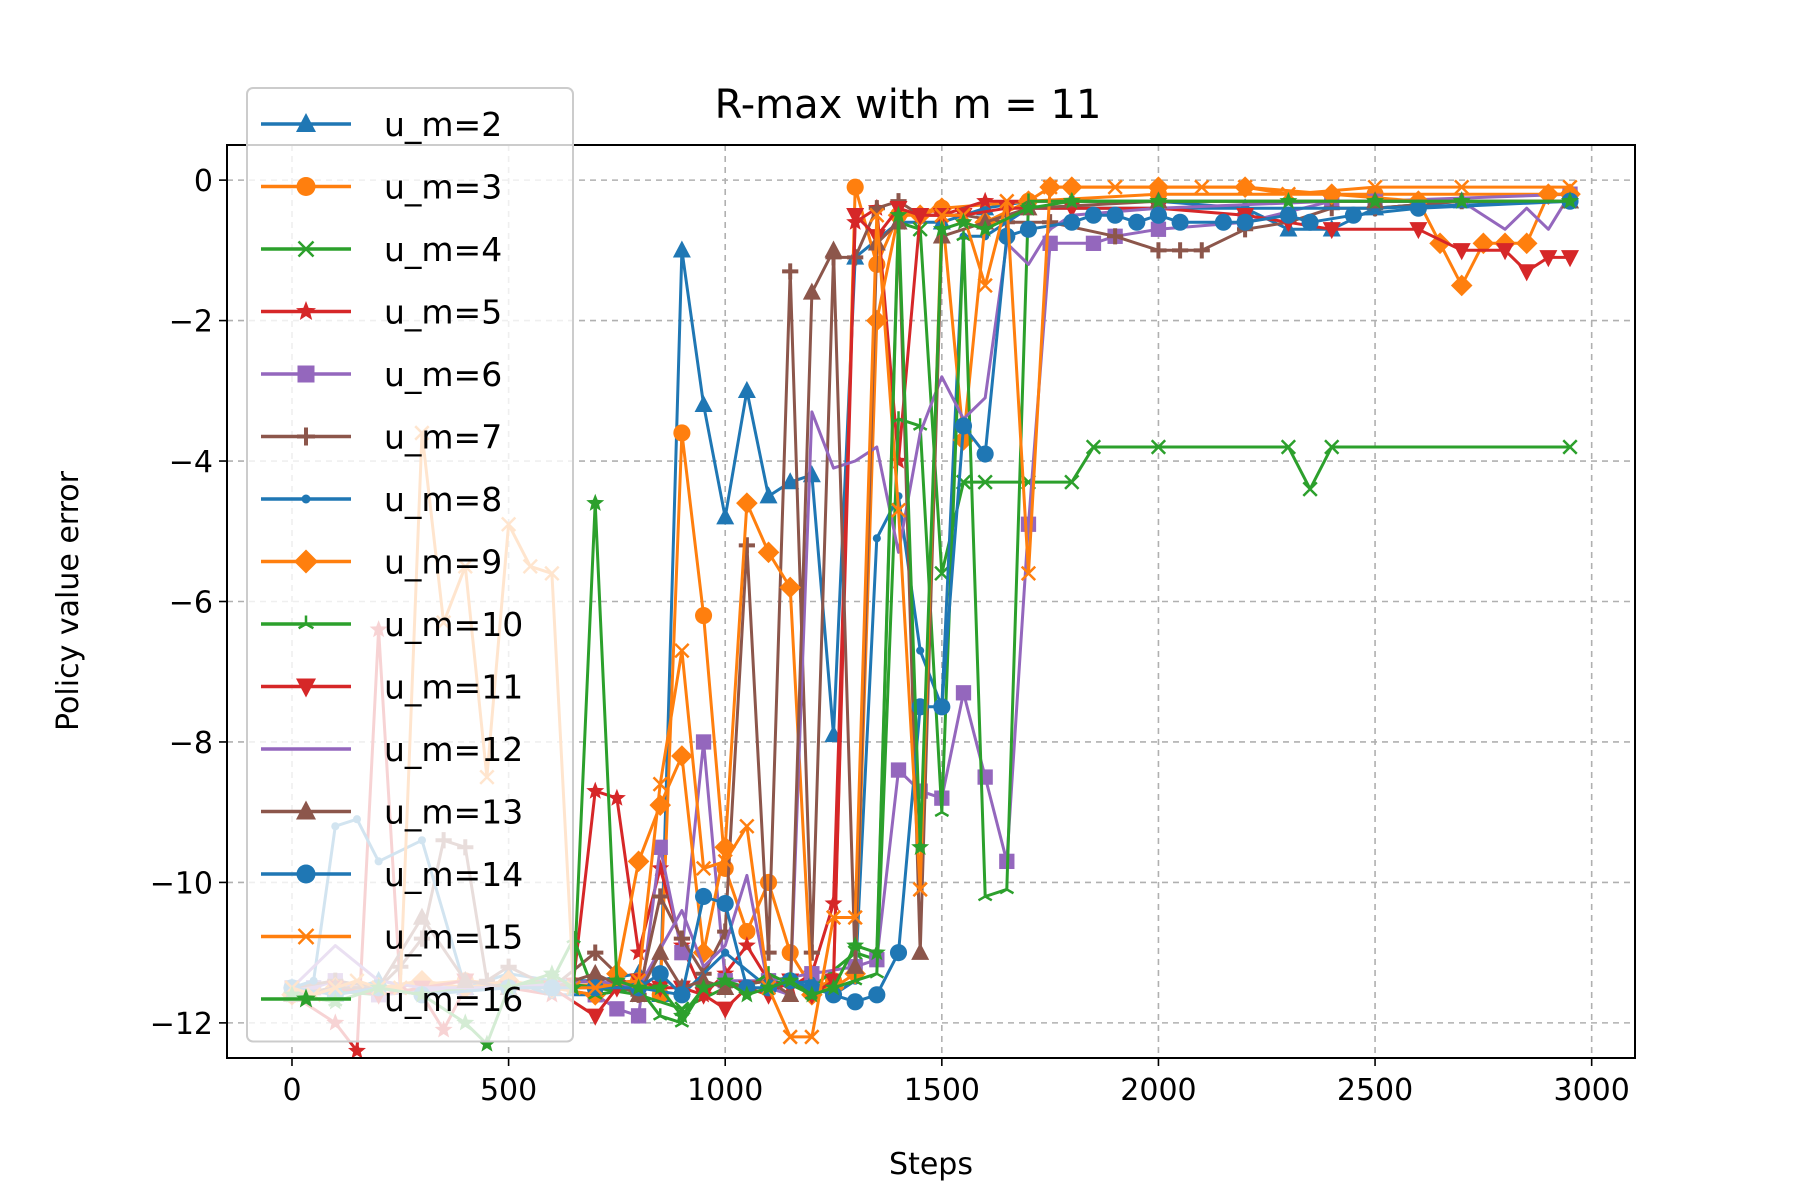  Describe the element at coordinates (381, 437) in the screenshot. I see `legend-item: u_m=7` at that location.